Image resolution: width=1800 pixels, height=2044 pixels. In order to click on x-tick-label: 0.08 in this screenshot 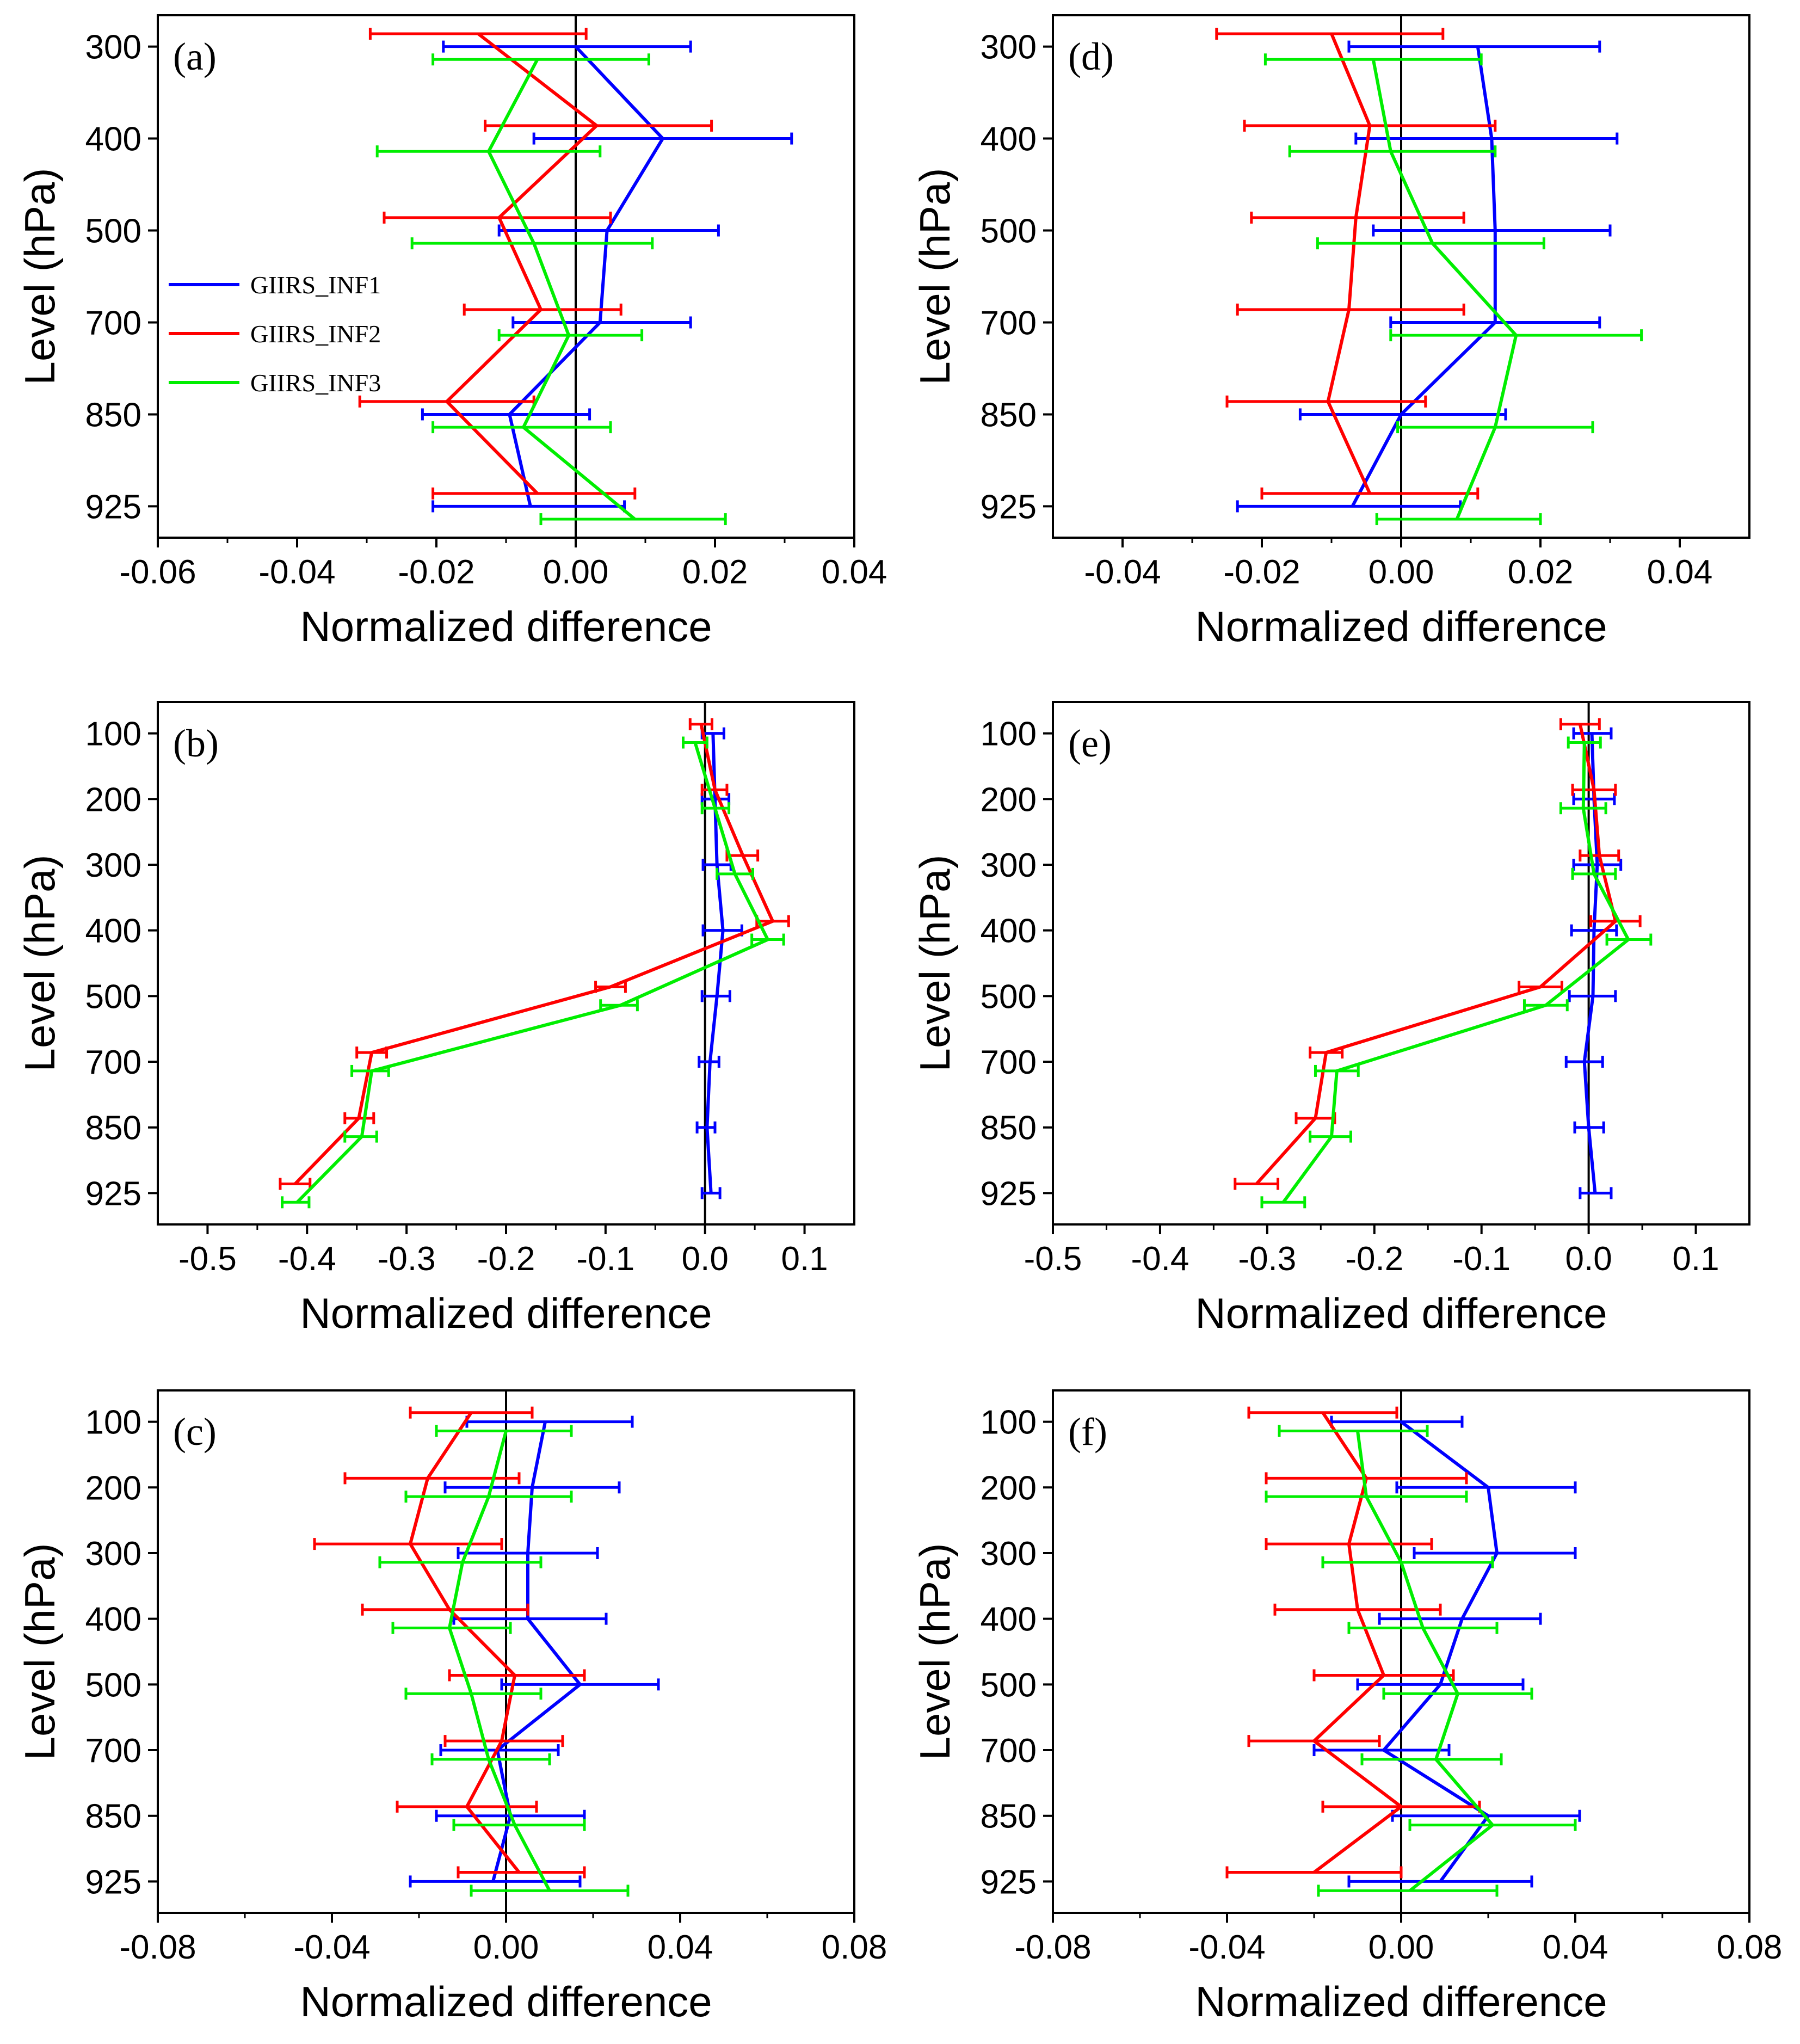, I will do `click(1750, 1947)`.